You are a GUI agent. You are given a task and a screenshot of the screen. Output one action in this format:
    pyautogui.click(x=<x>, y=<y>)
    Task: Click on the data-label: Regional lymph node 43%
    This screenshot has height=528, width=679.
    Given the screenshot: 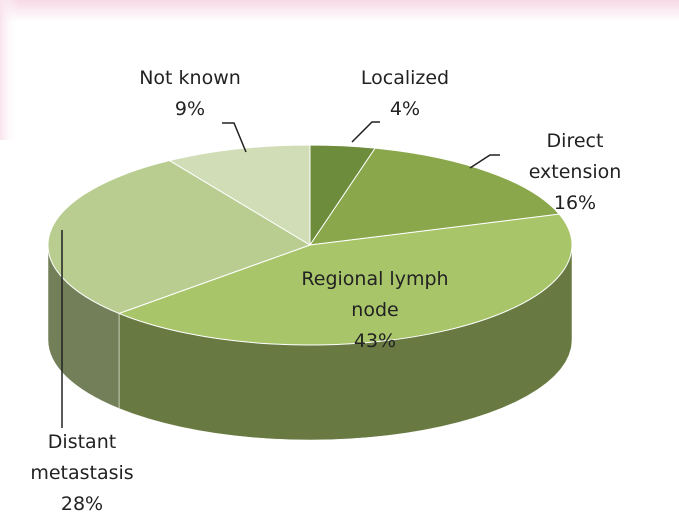 What is the action you would take?
    pyautogui.click(x=375, y=310)
    